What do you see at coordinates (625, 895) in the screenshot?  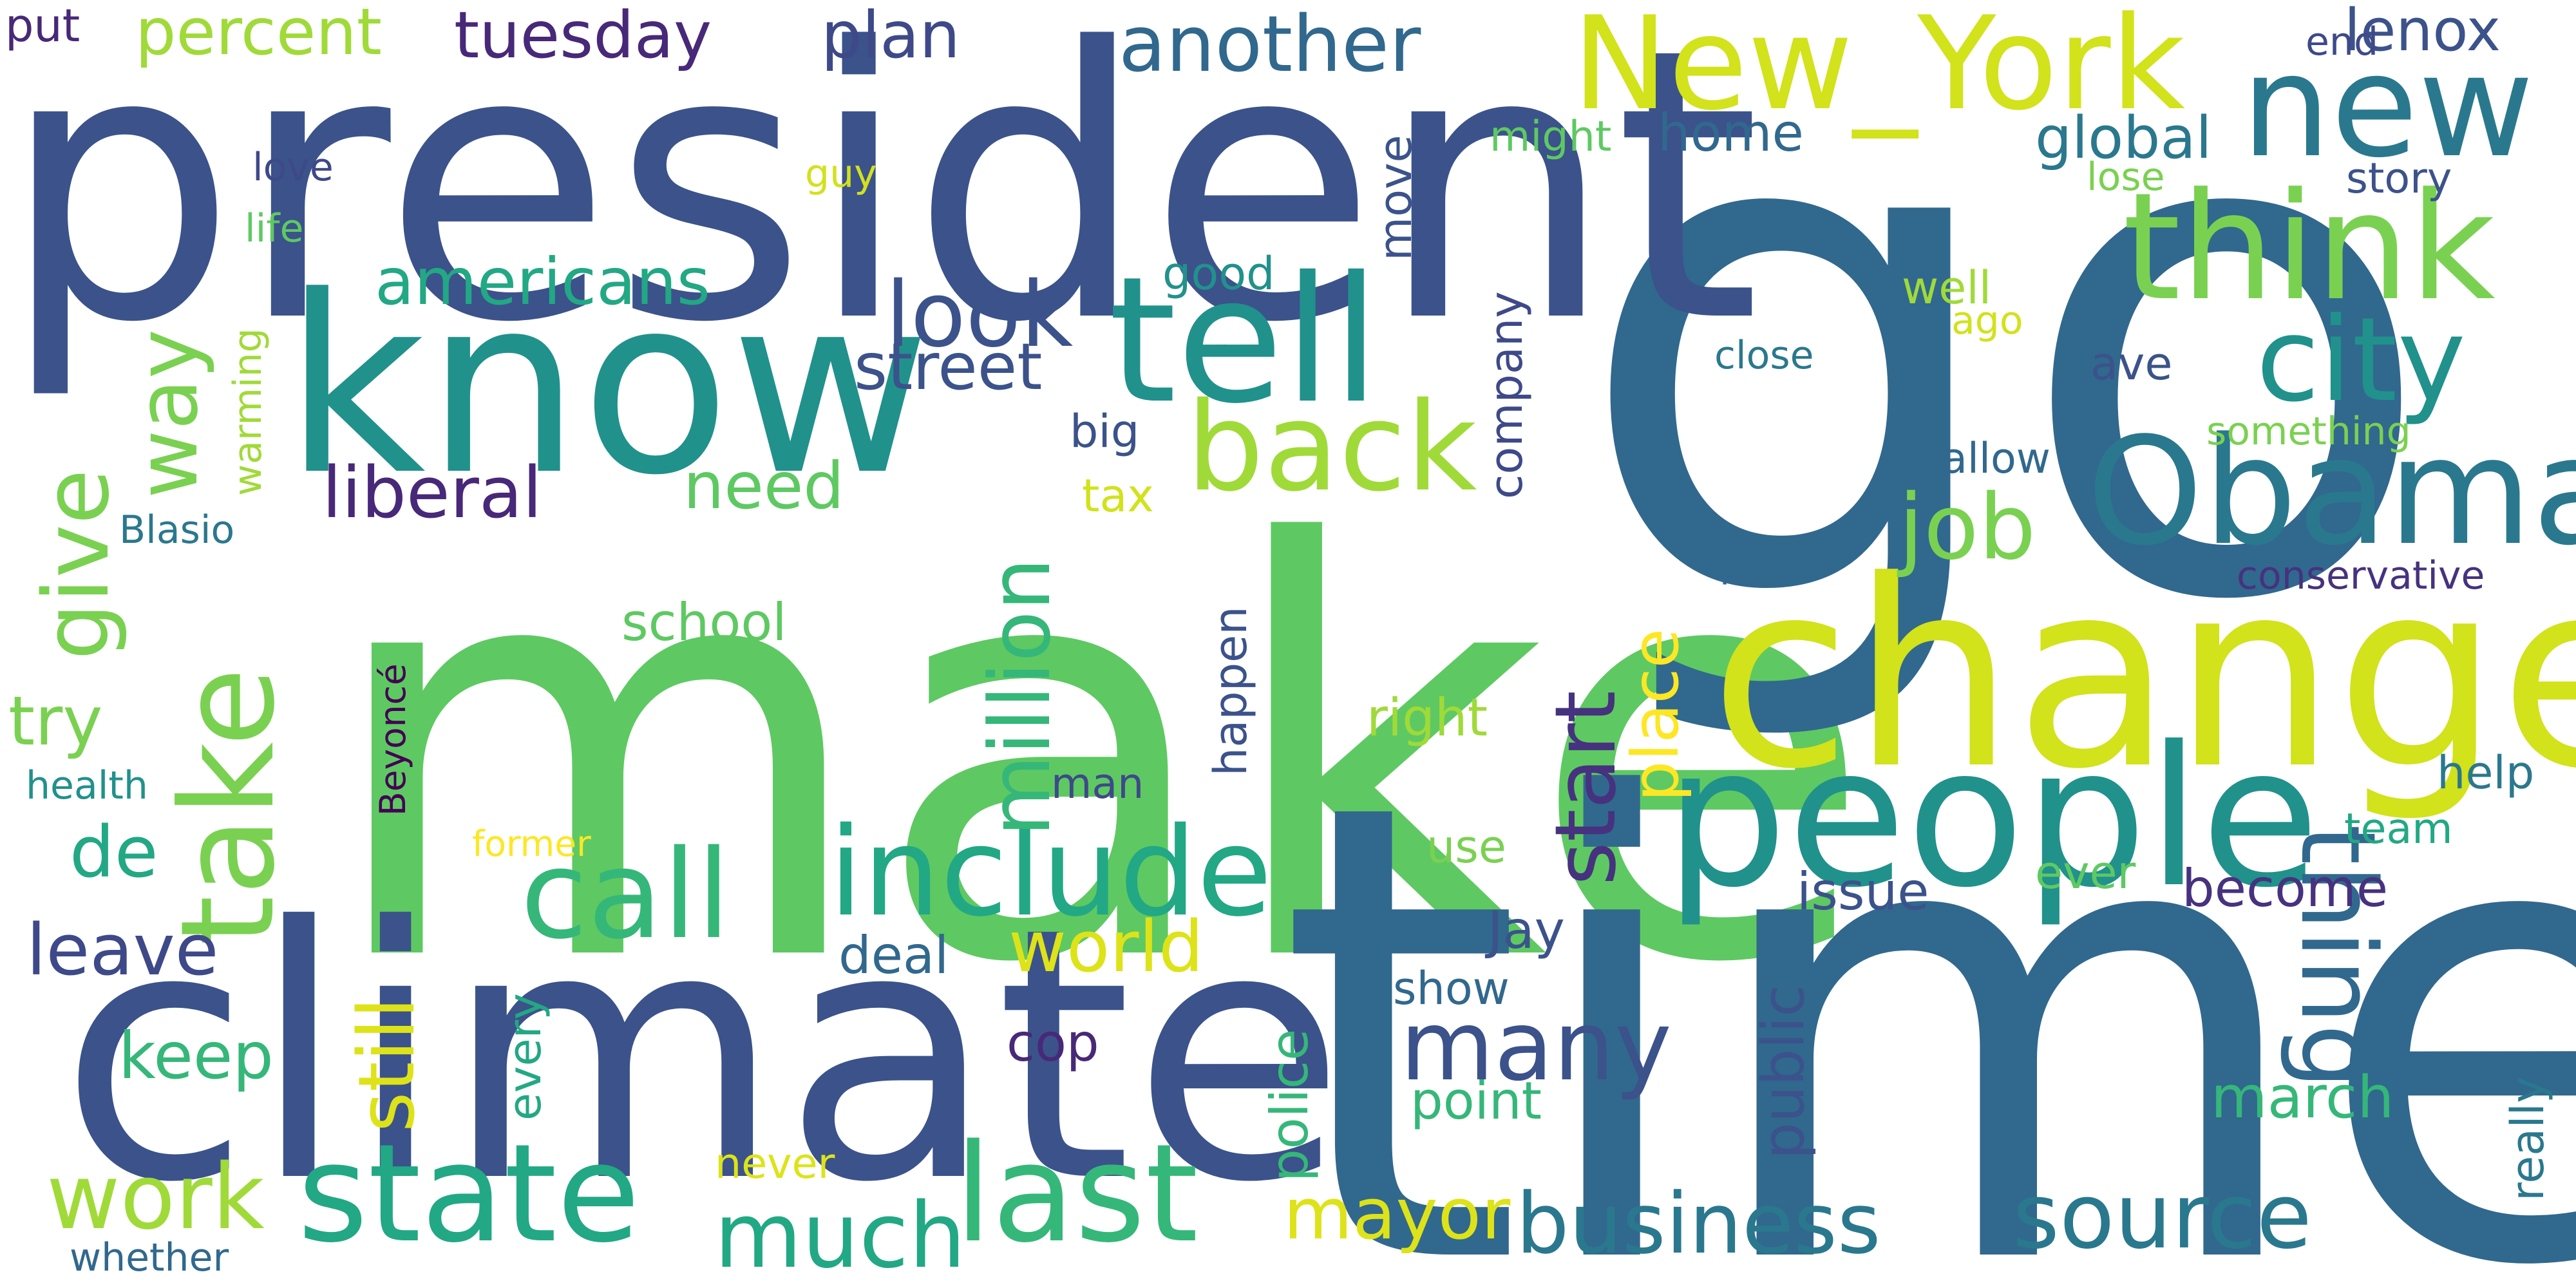 I see `word-call: call` at bounding box center [625, 895].